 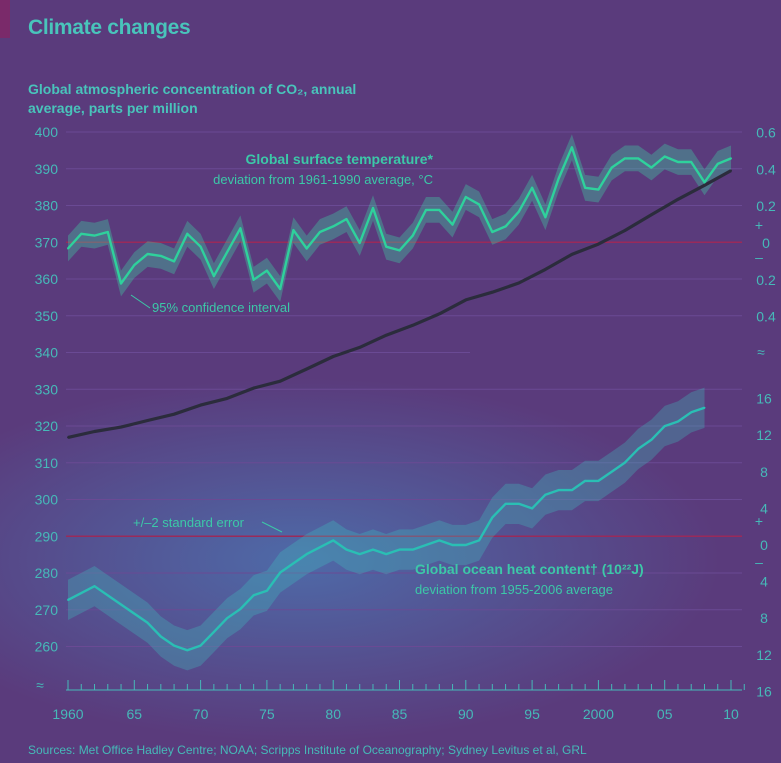 I want to click on ocean-plus-sign: +, so click(x=759, y=521).